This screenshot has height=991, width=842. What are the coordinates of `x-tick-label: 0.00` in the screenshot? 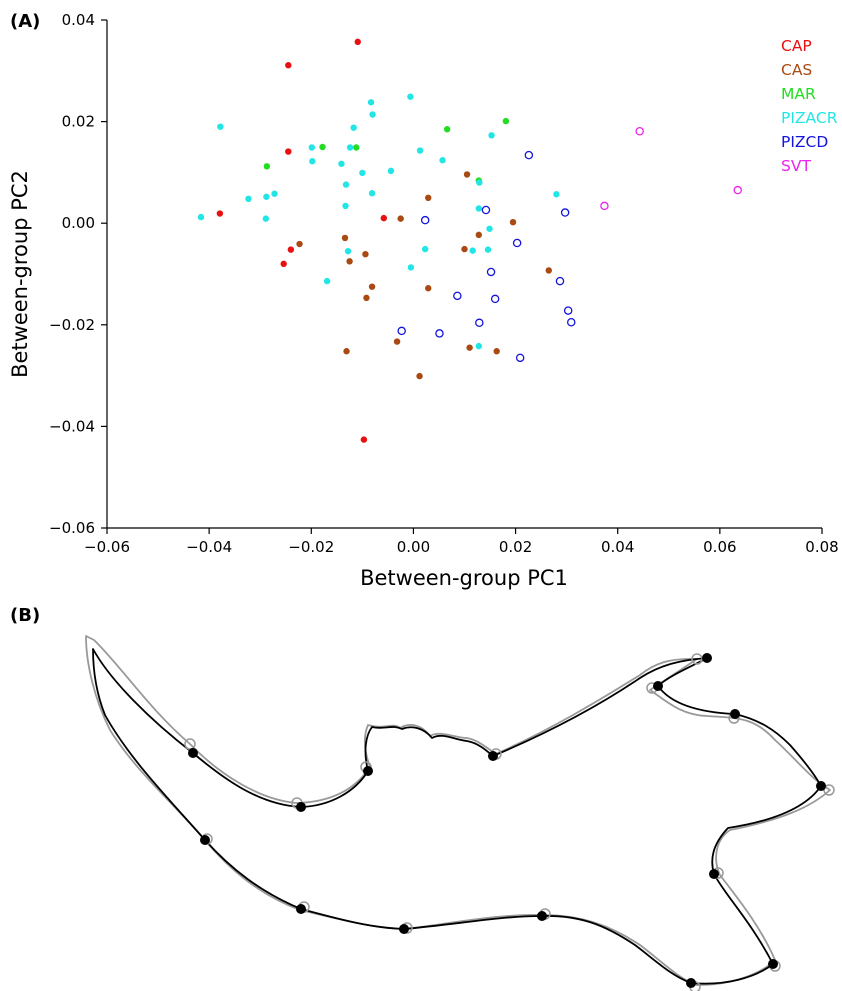 It's located at (413, 547).